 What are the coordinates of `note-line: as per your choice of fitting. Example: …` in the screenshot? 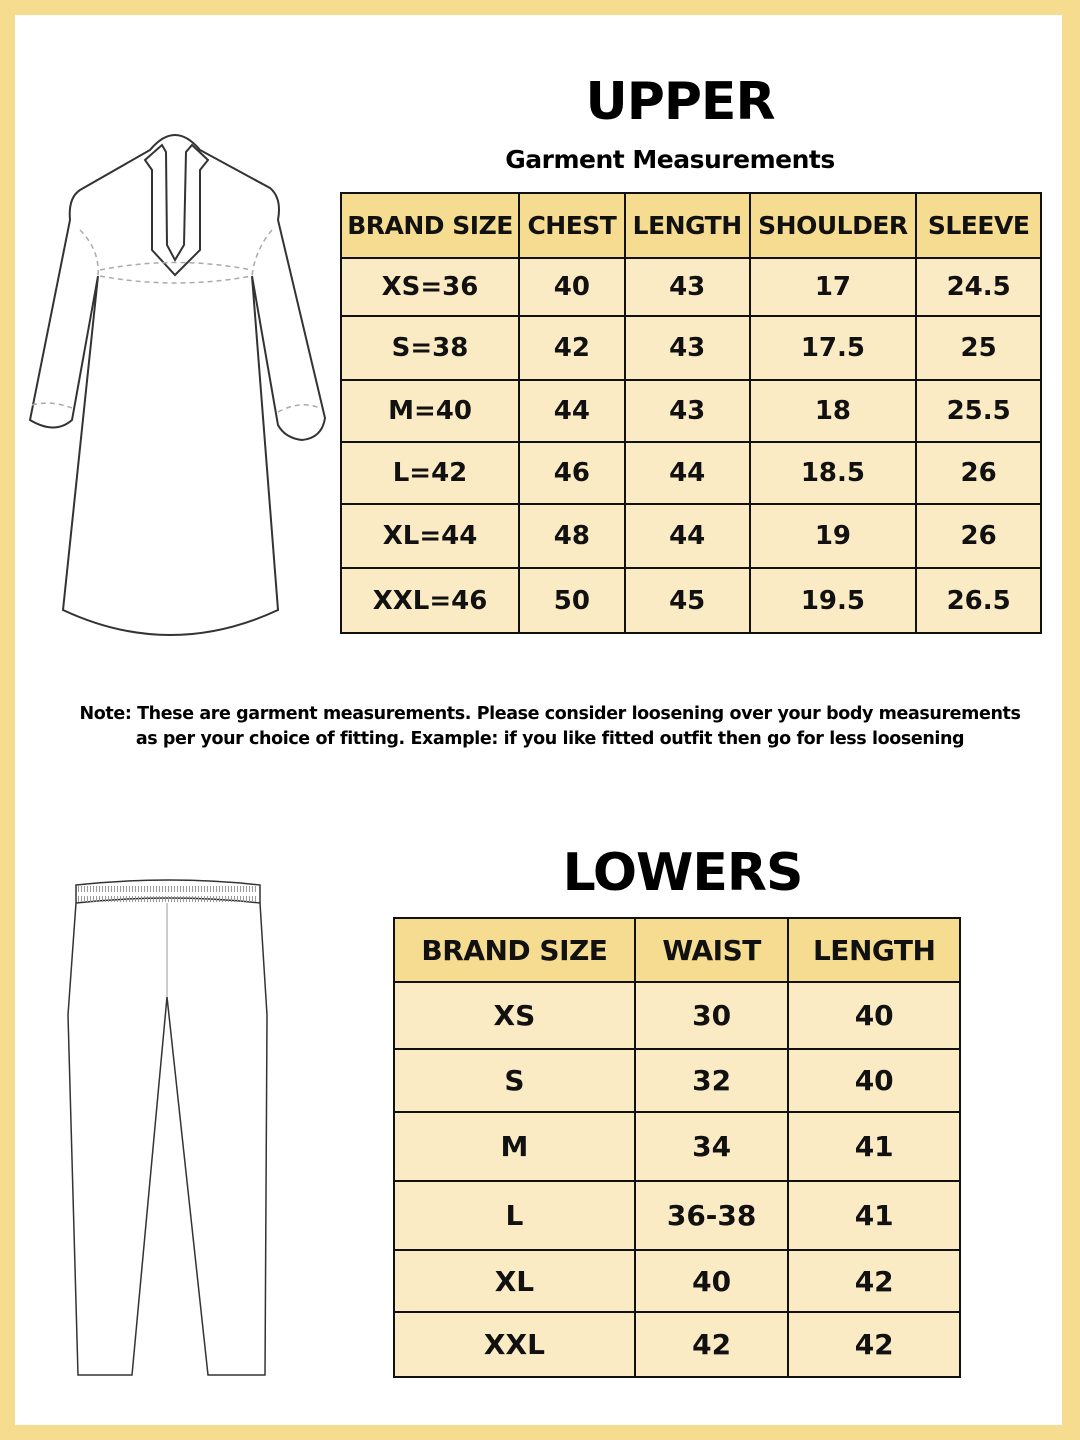 It's located at (550, 739).